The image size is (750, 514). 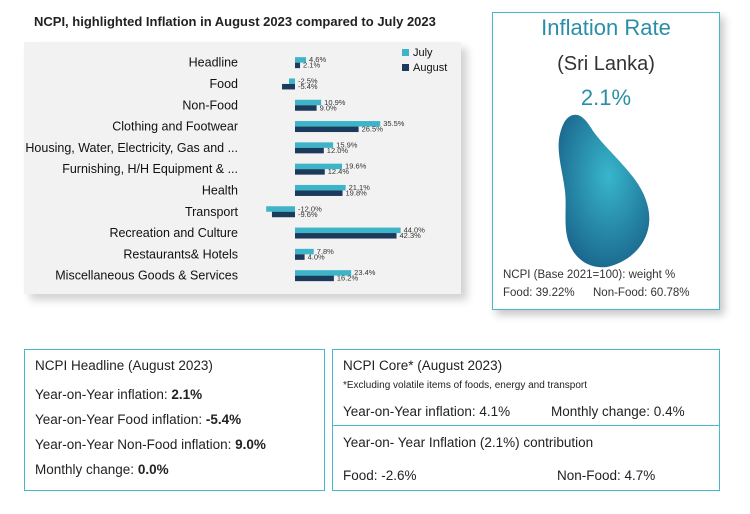 What do you see at coordinates (356, 166) in the screenshot?
I see `data-label-july: 19.6%` at bounding box center [356, 166].